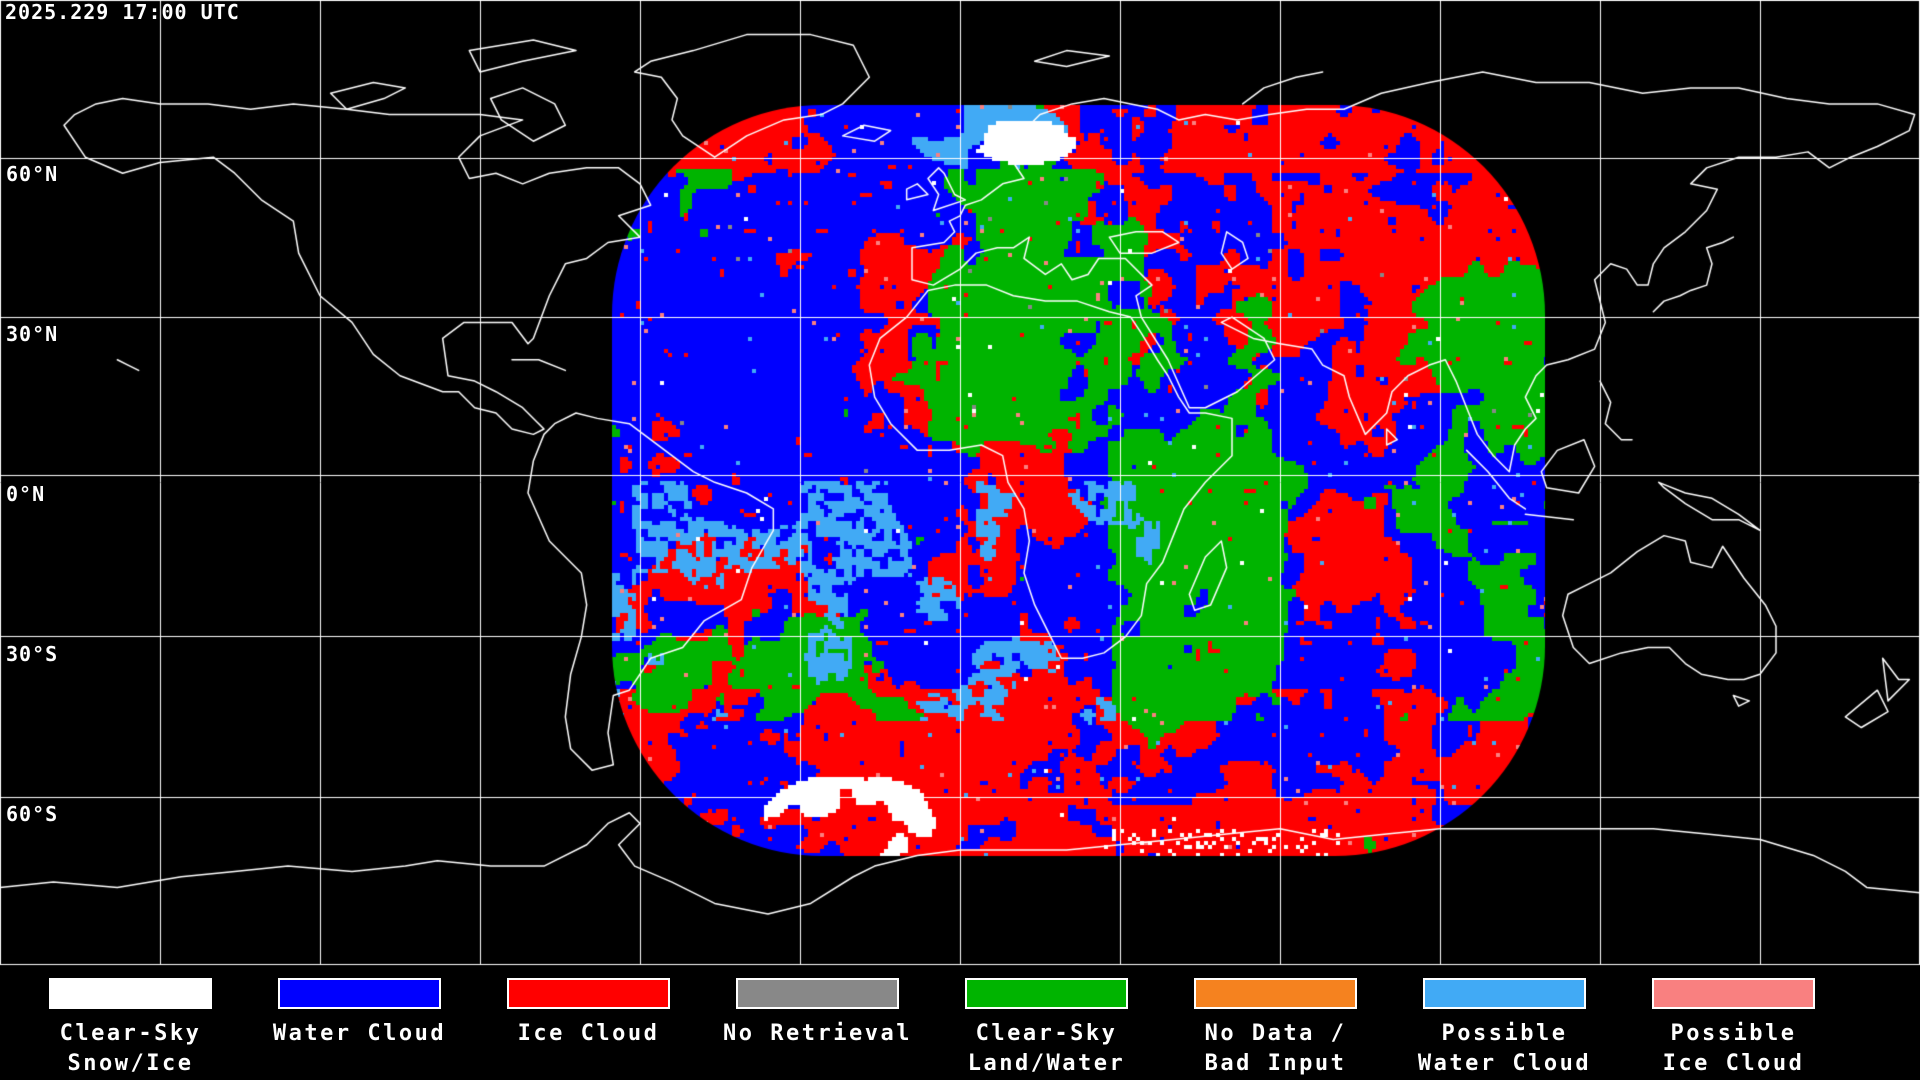  I want to click on legend-item-water-cloud: Water Cloud, so click(359, 1007).